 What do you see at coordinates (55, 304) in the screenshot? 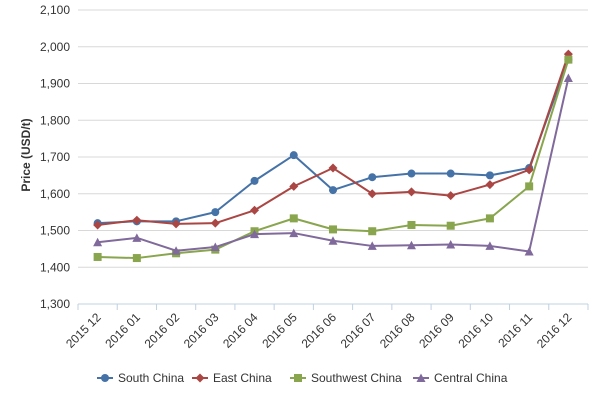
I see `y-tick-label: 1,300` at bounding box center [55, 304].